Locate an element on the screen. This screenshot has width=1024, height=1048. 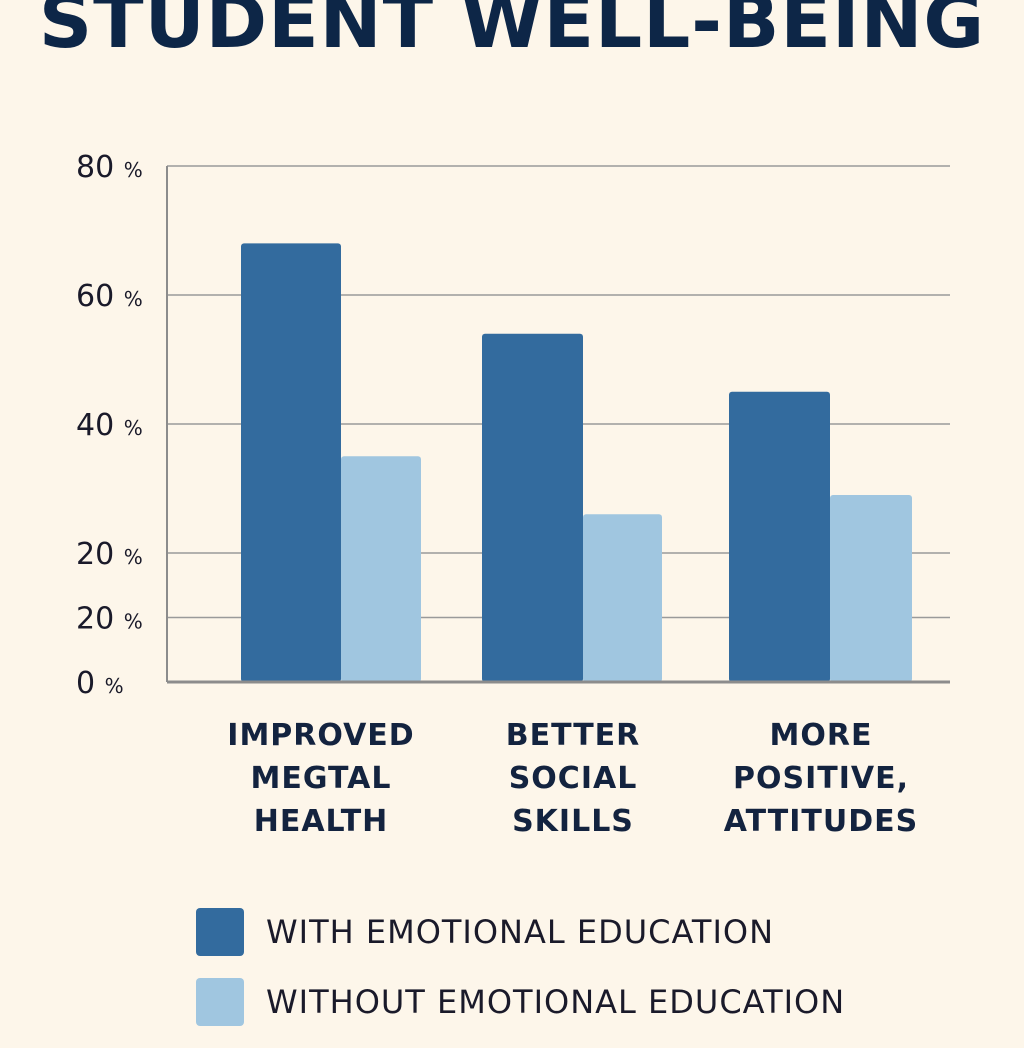
category-label: ATTITUDES is located at coordinates (821, 821).